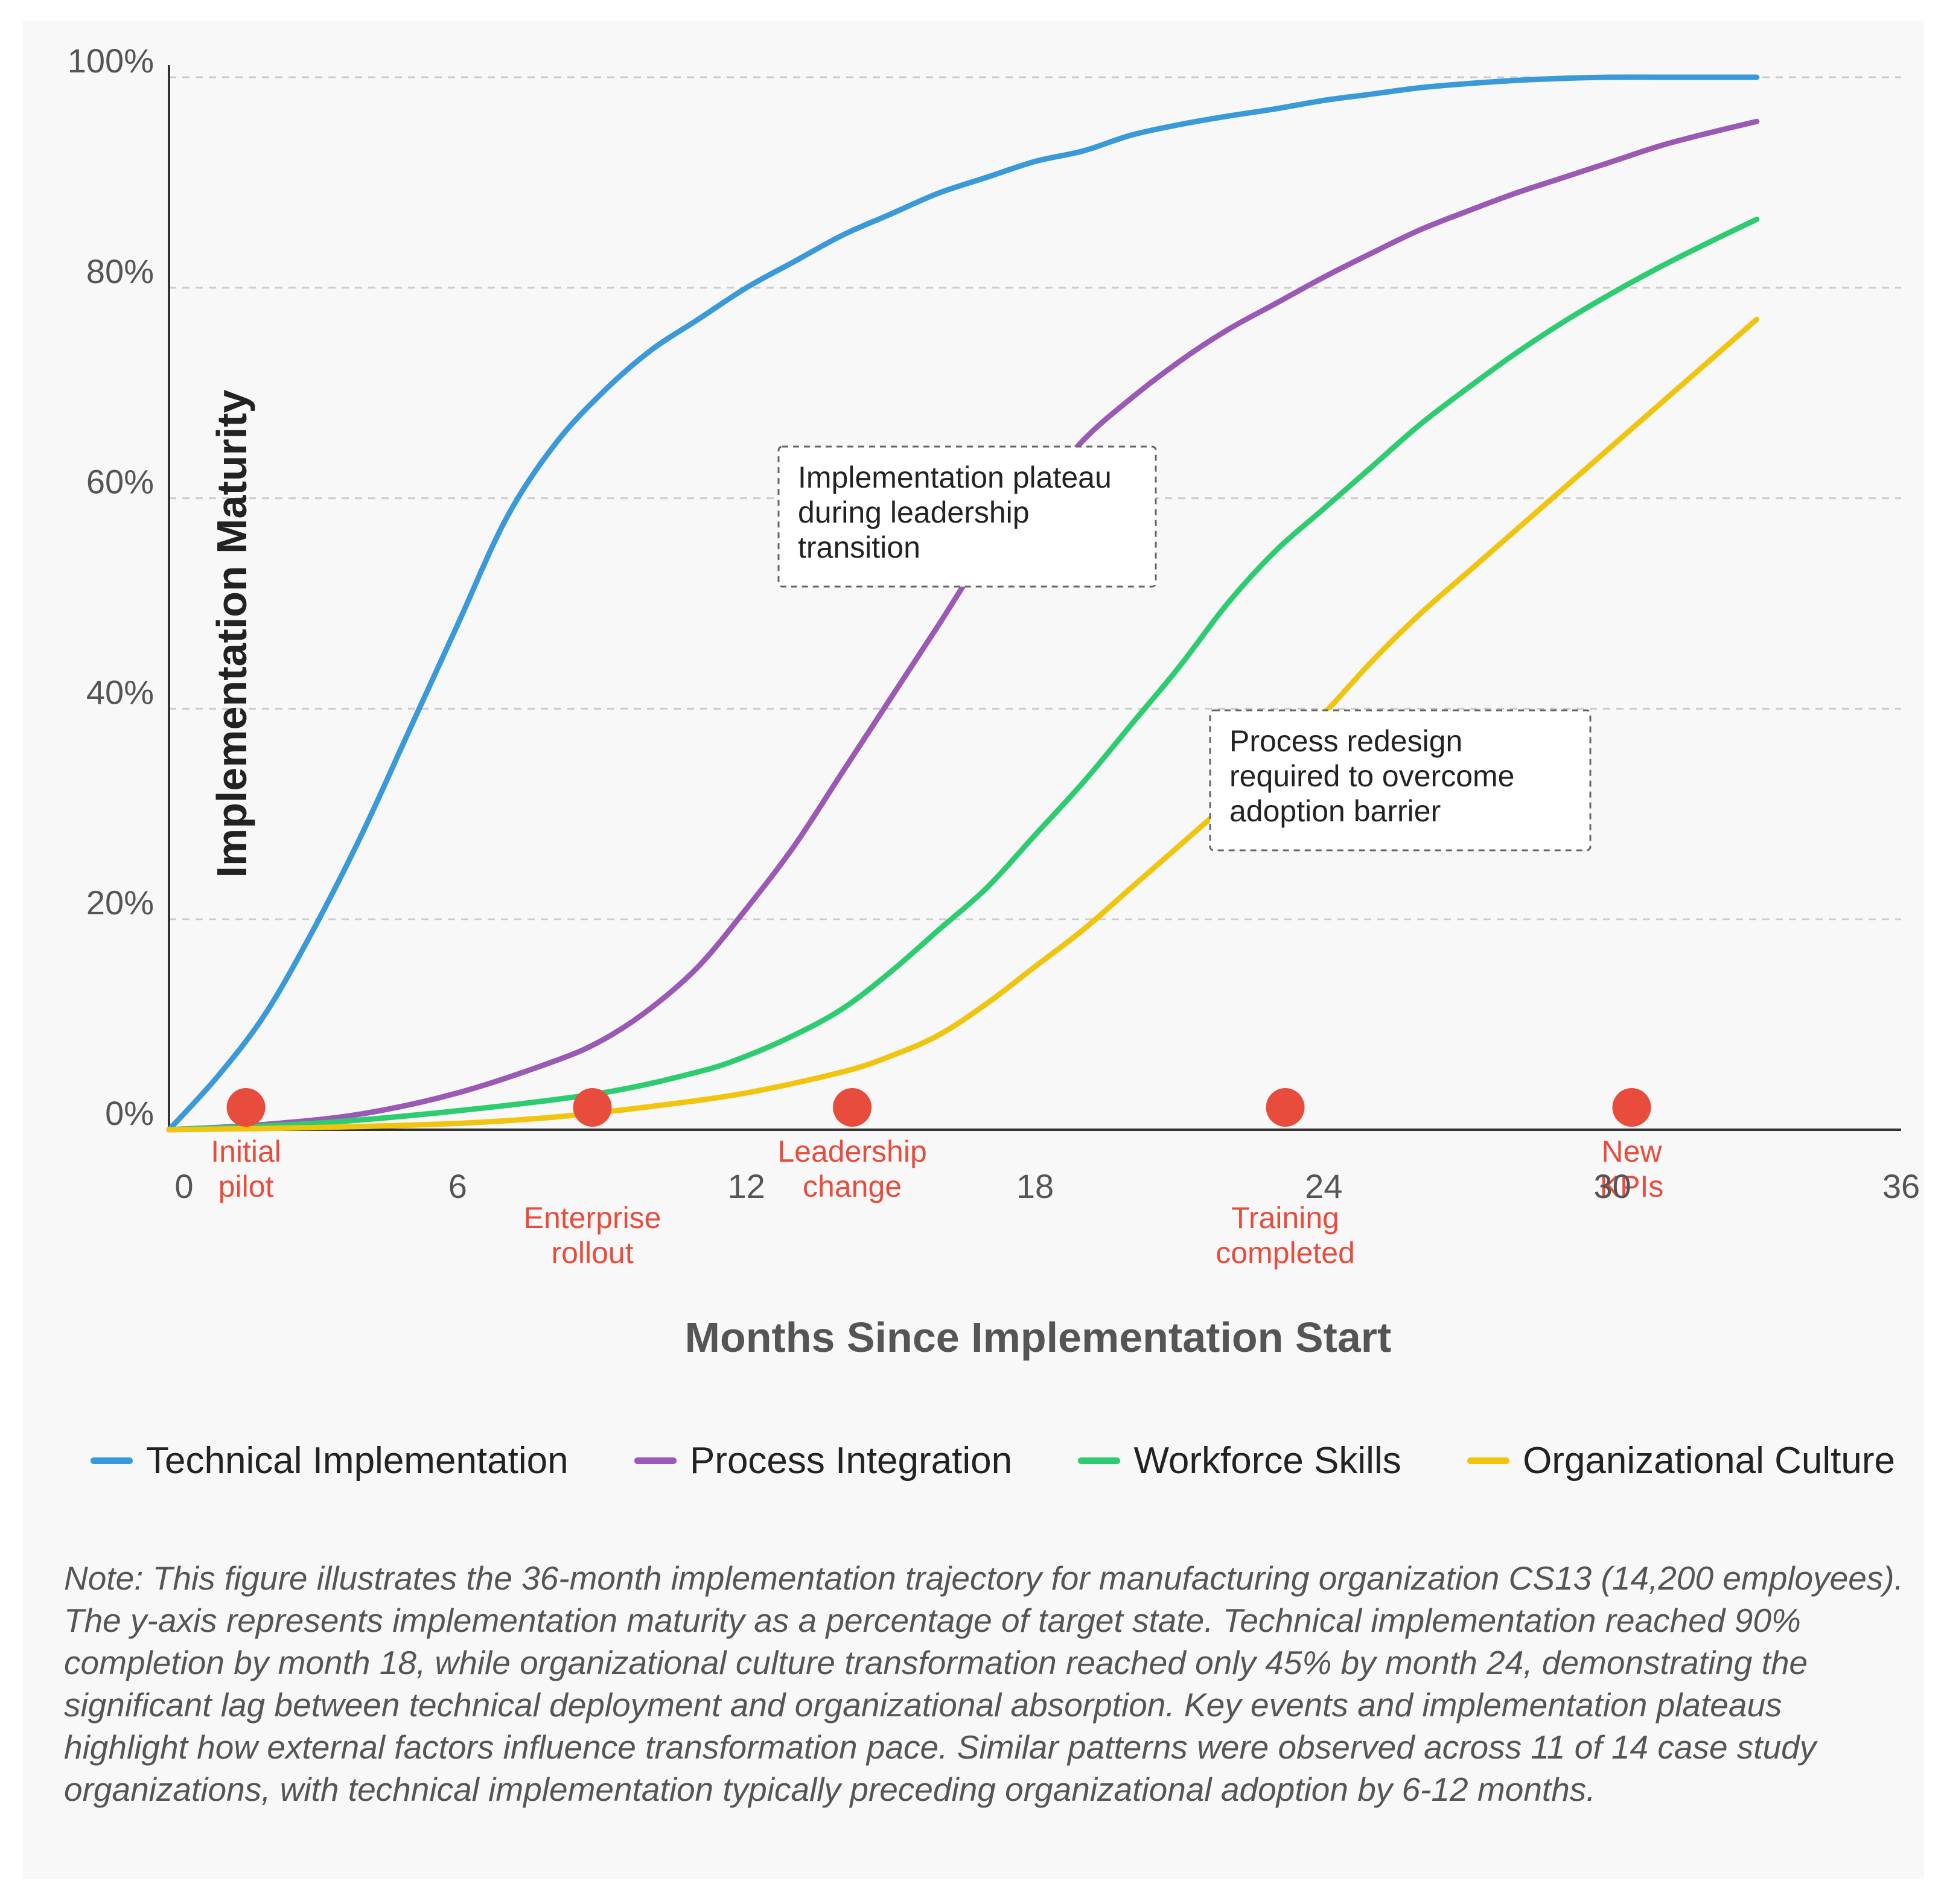 The image size is (1944, 1904). Describe the element at coordinates (914, 512) in the screenshot. I see `annotation-text: during leadership` at that location.